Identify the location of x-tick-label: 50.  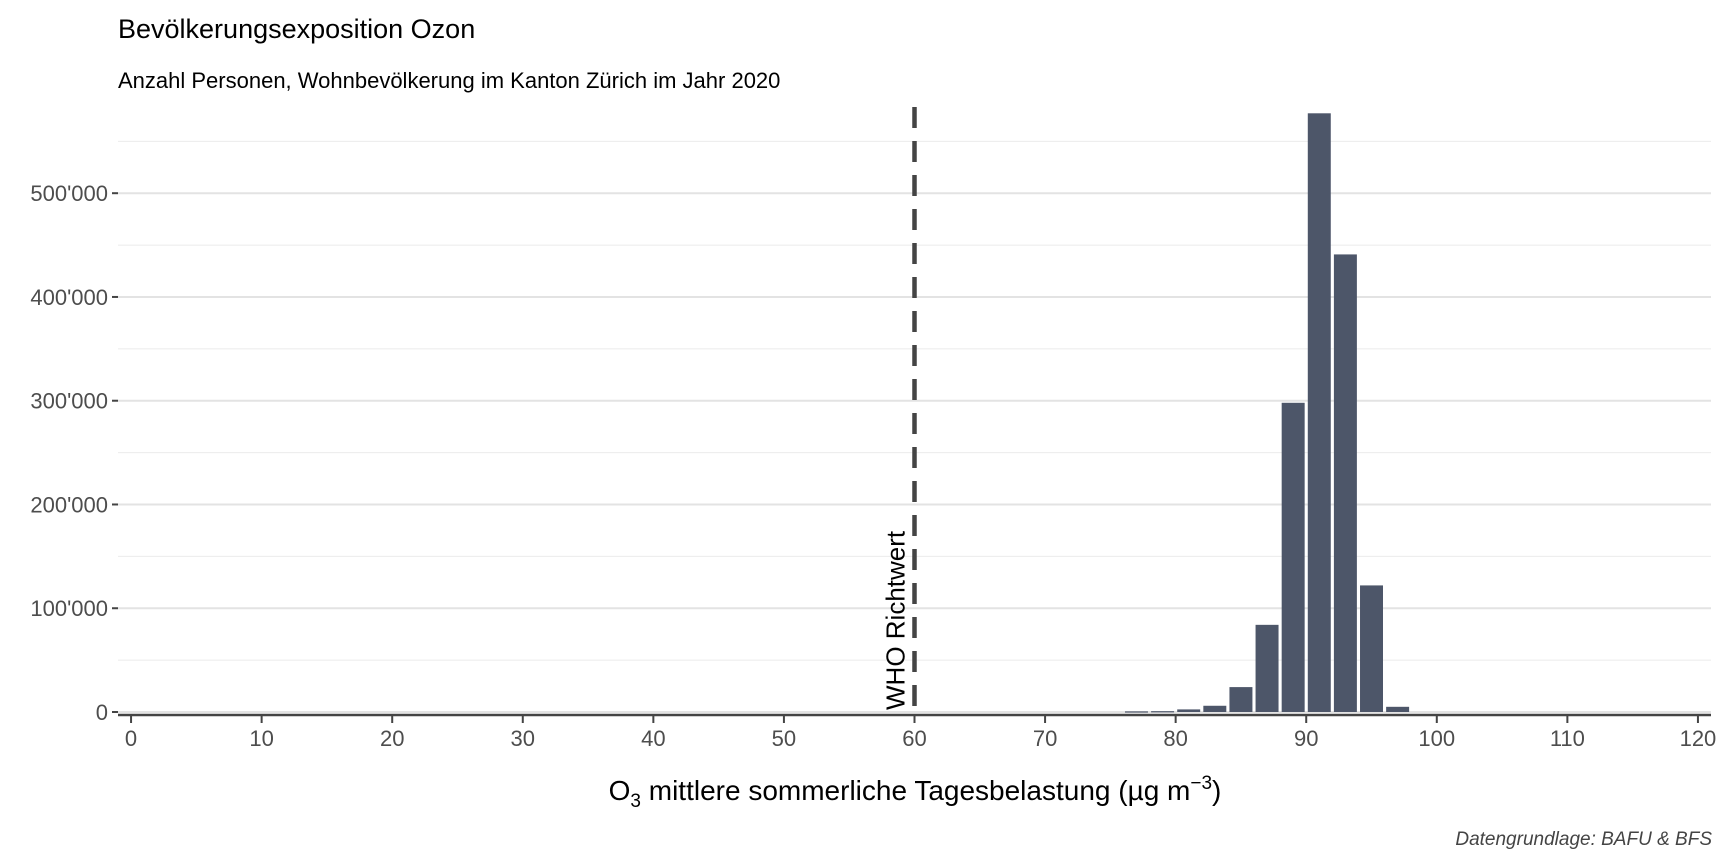
(784, 738).